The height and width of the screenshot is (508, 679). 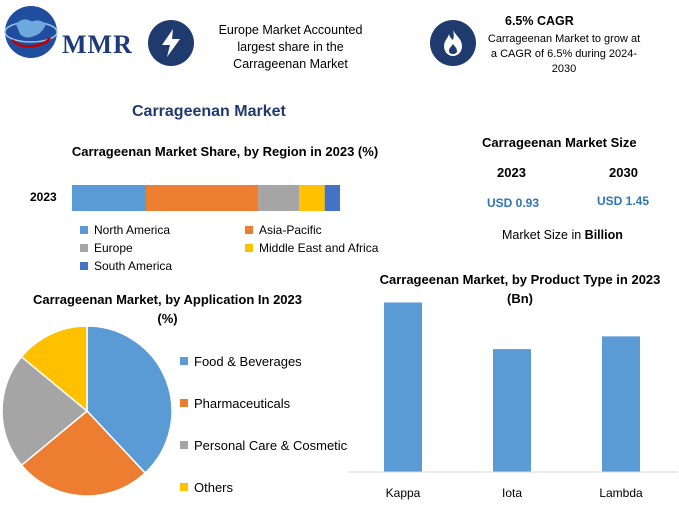 I want to click on product-axis-label-kappa: Kappa, so click(x=403, y=493).